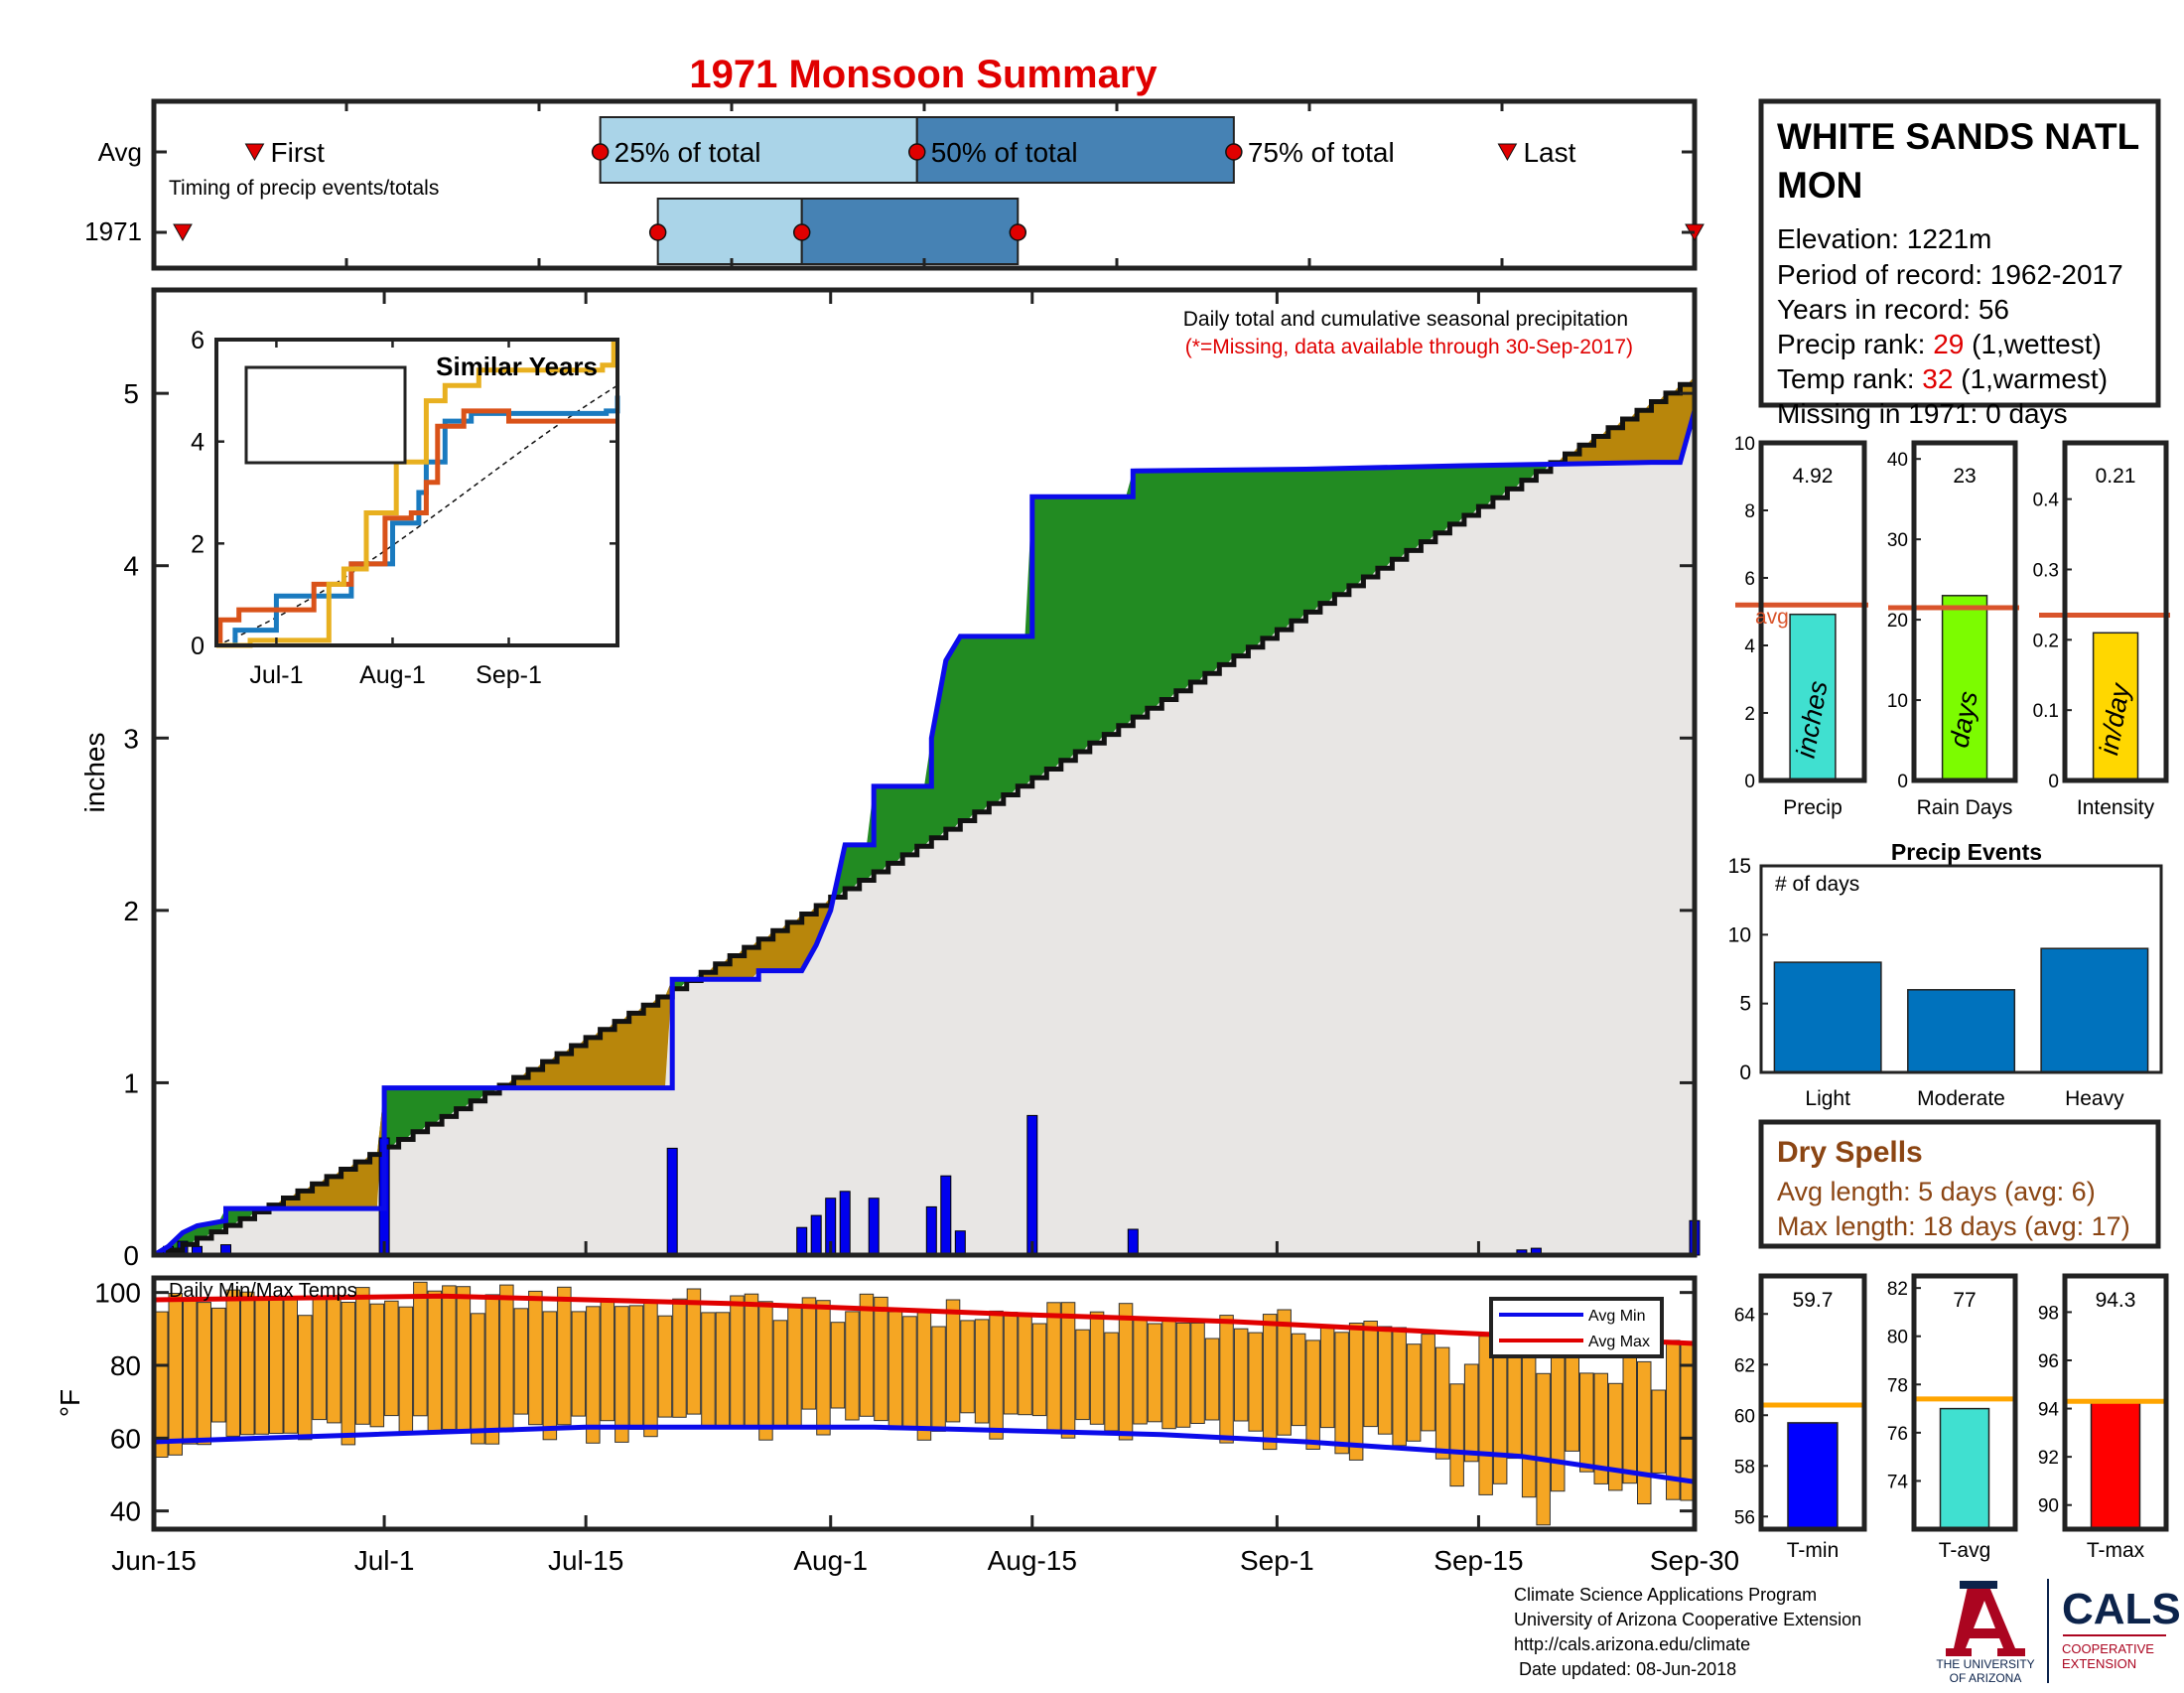 This screenshot has width=2184, height=1693. What do you see at coordinates (125, 1438) in the screenshot?
I see `temp-y-tick-label: 60` at bounding box center [125, 1438].